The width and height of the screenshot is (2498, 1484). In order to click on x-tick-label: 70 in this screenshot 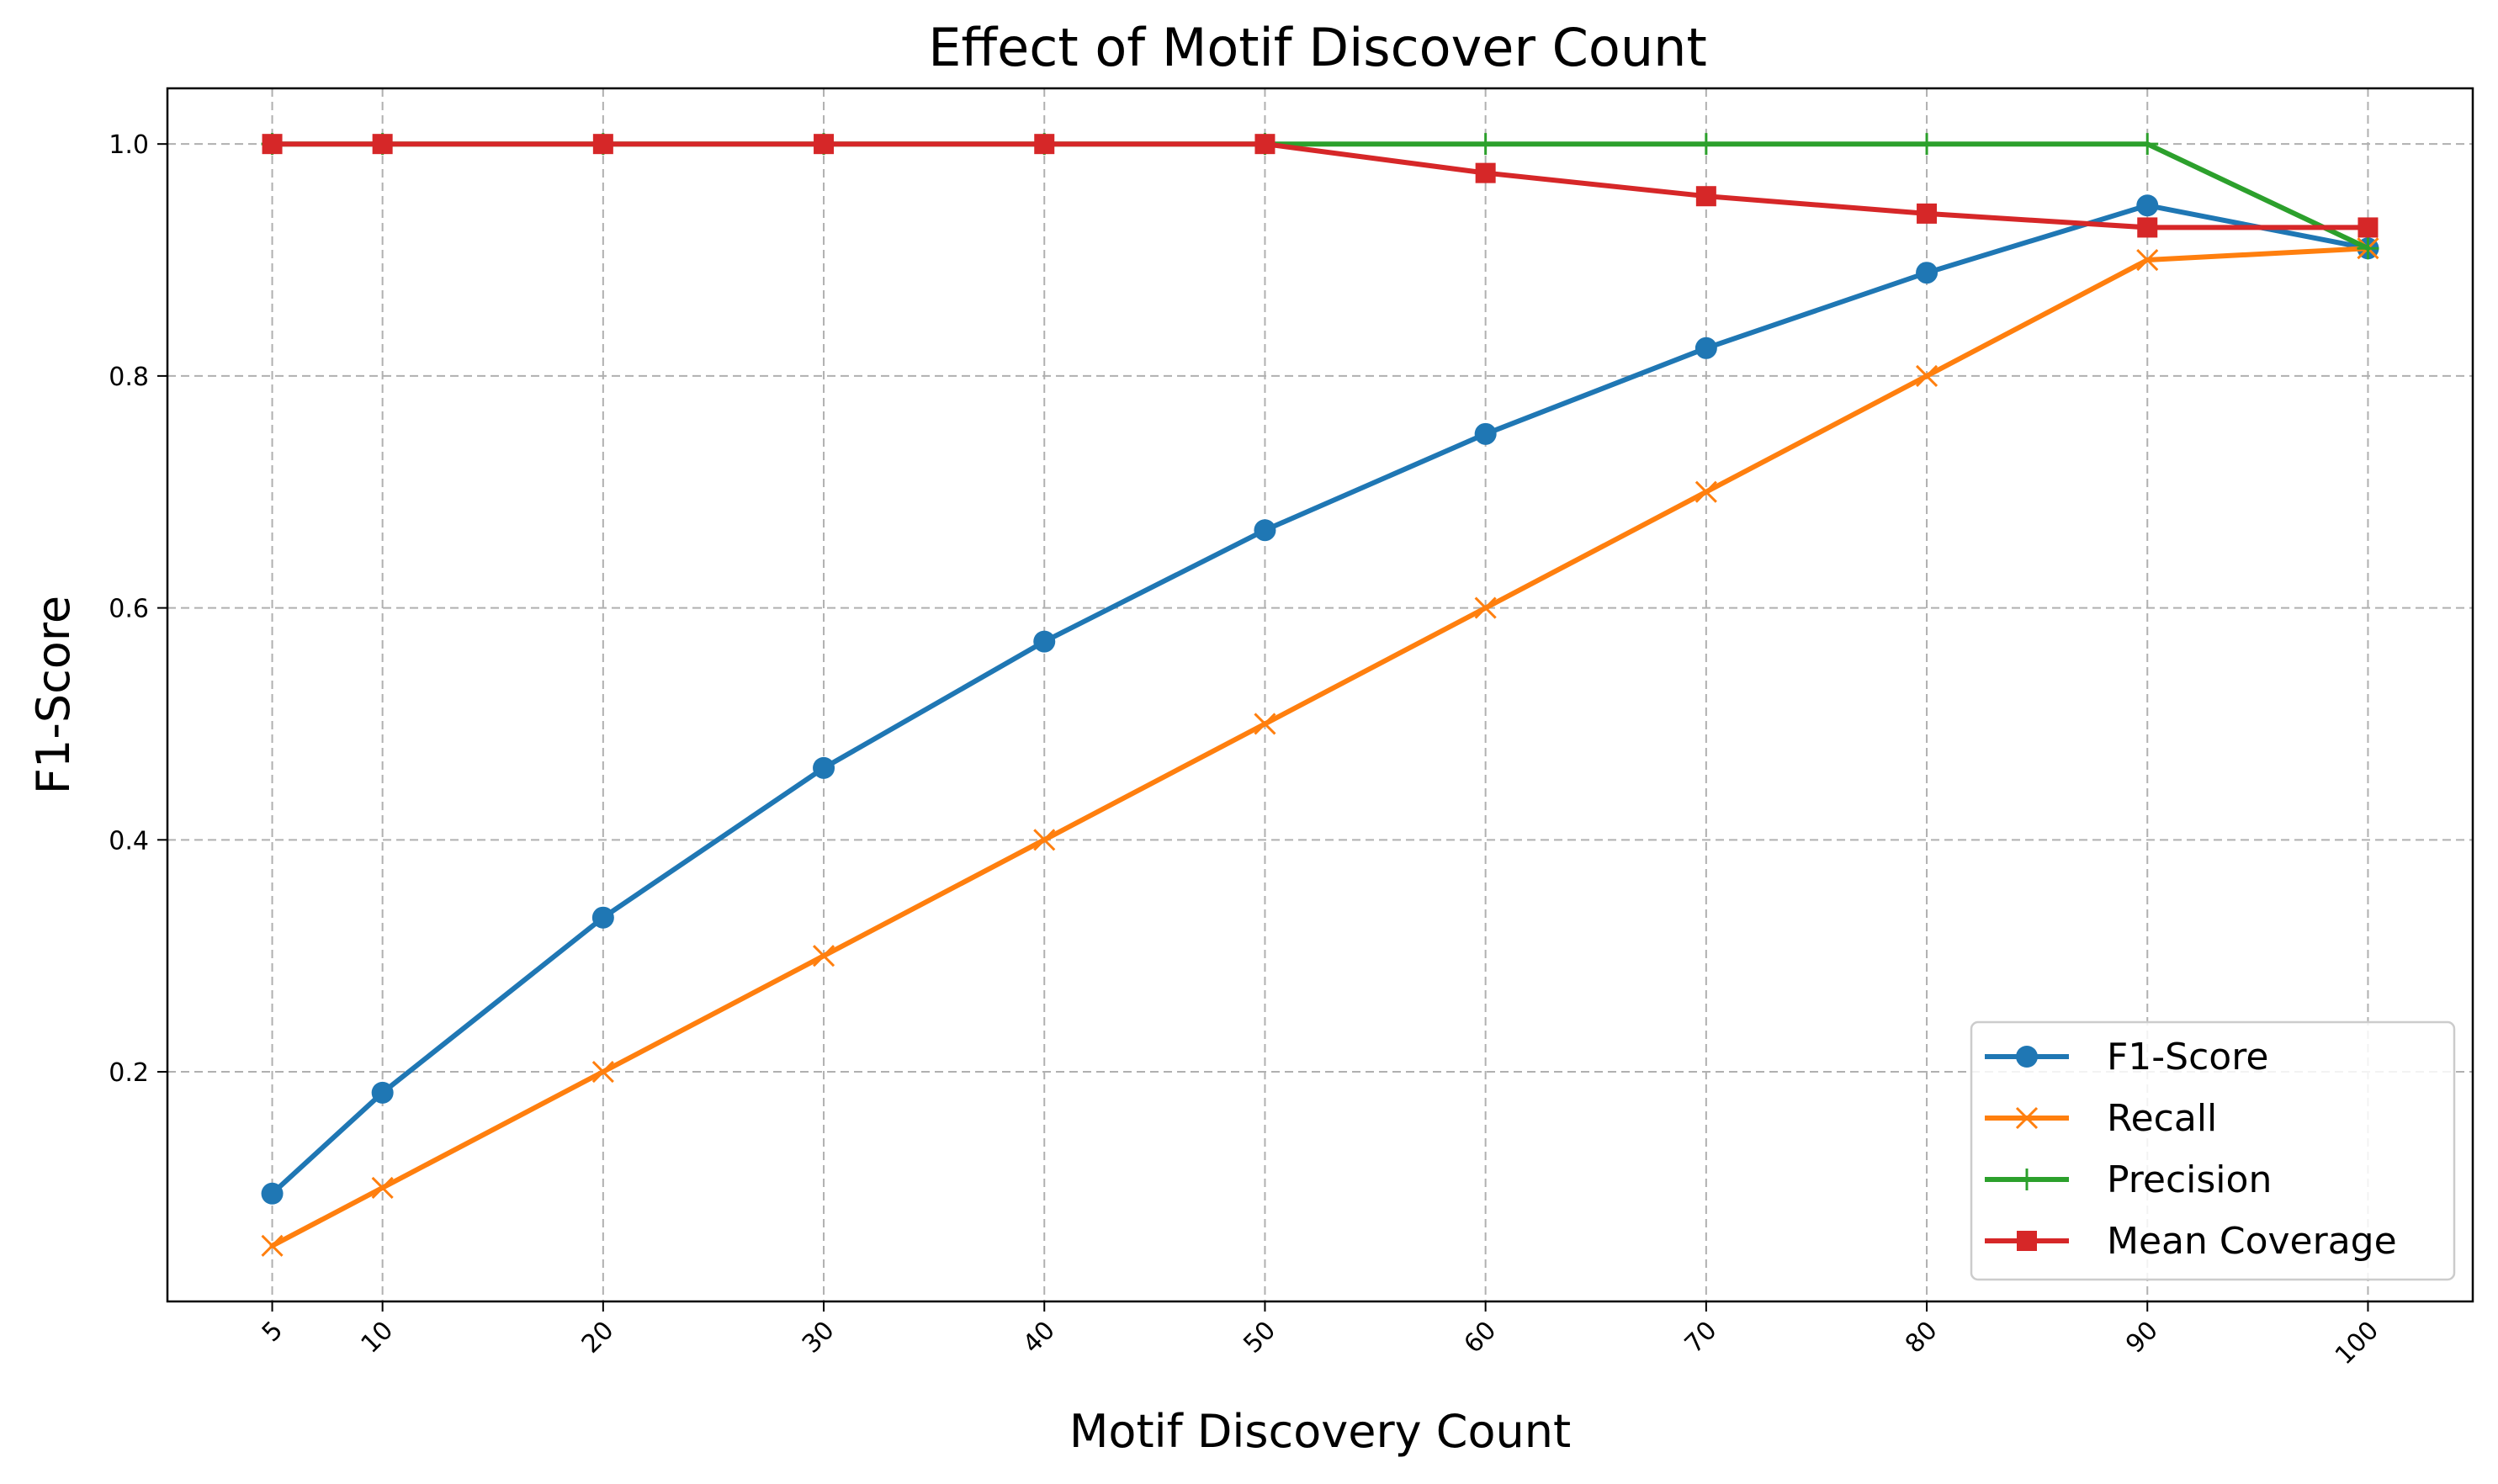, I will do `click(1701, 1337)`.